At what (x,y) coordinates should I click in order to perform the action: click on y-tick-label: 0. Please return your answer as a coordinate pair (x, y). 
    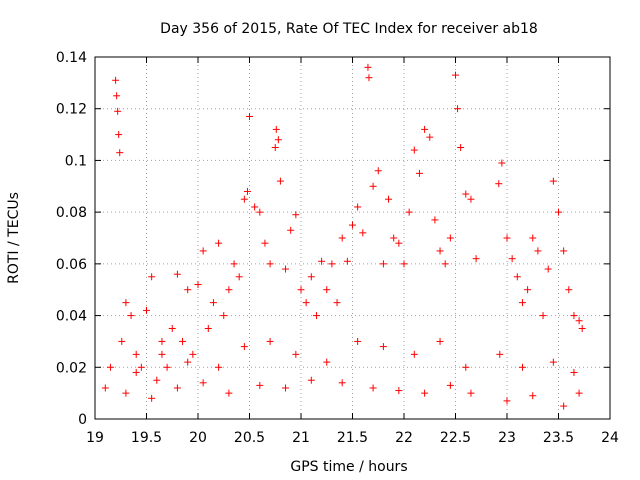
    Looking at the image, I should click on (82, 420).